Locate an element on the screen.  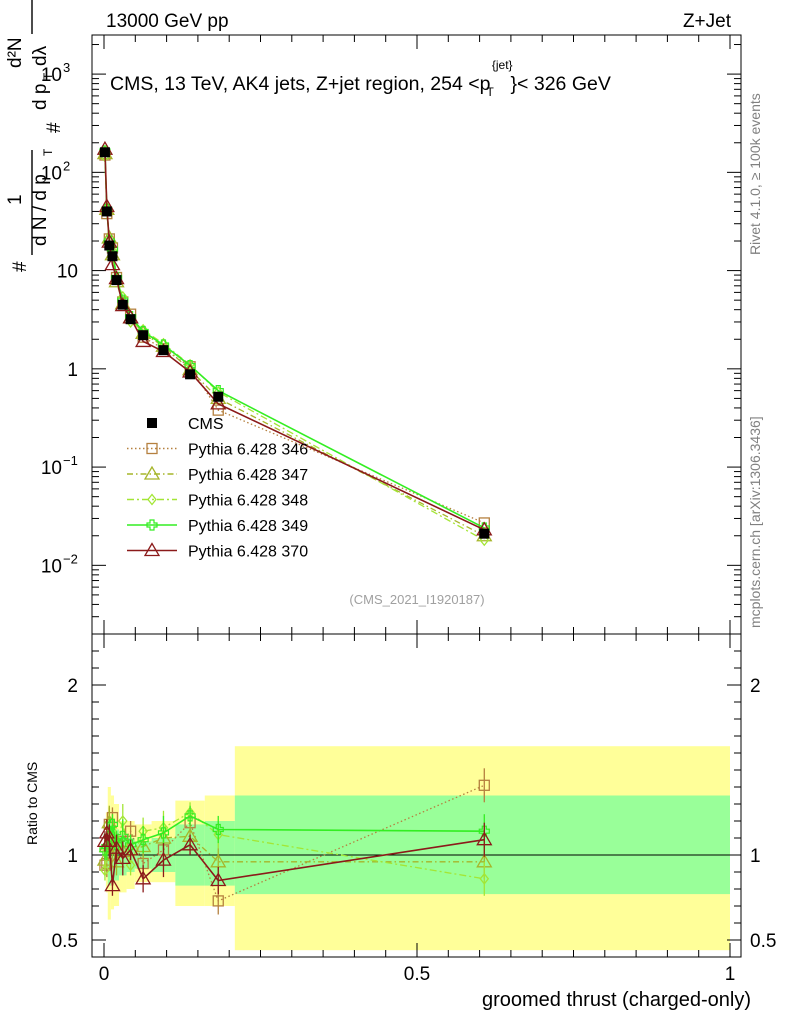
legend-label-p346: Pythia 6.428 346 is located at coordinates (248, 450).